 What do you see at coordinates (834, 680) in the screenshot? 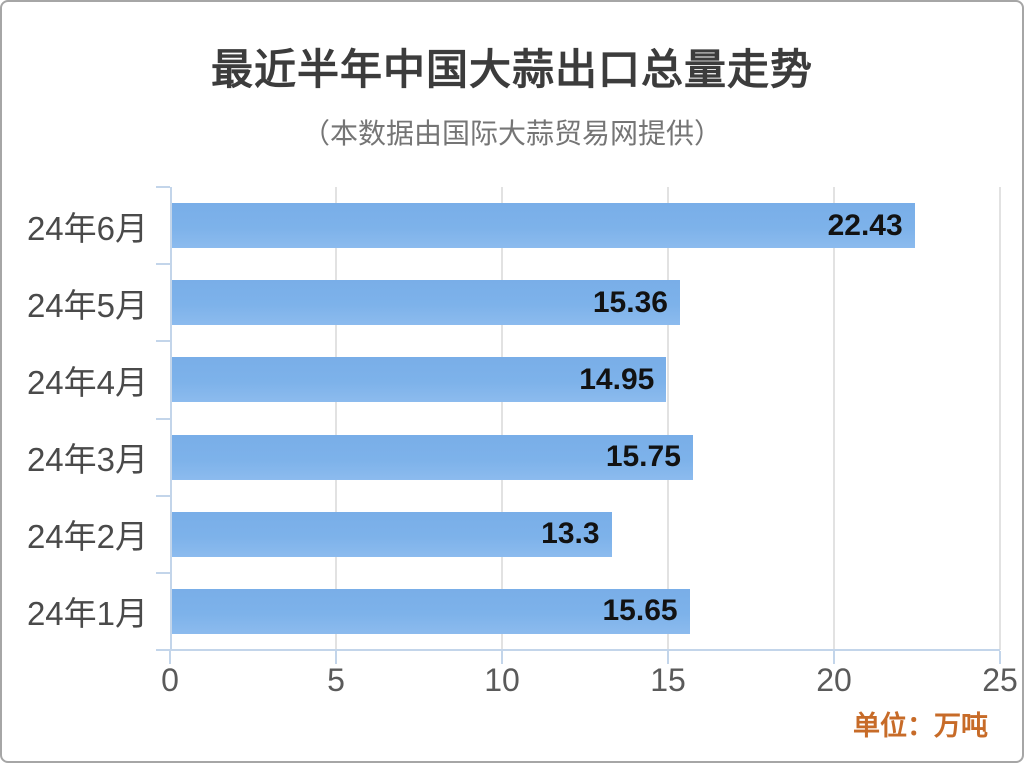
I see `x-tick-label-20: 20` at bounding box center [834, 680].